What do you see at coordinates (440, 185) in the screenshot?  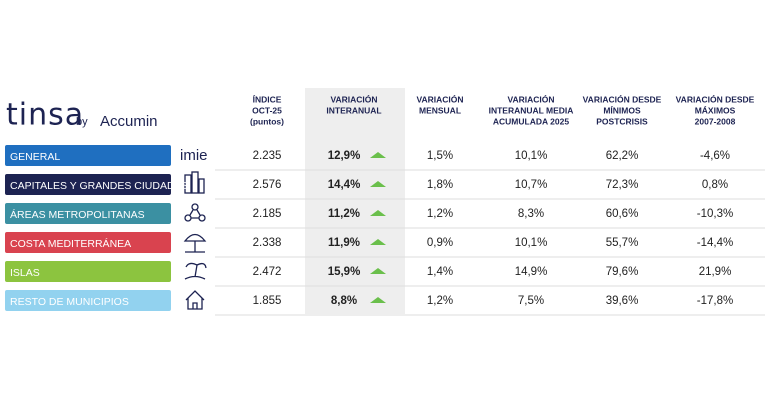 I see `cell: 1,8%` at bounding box center [440, 185].